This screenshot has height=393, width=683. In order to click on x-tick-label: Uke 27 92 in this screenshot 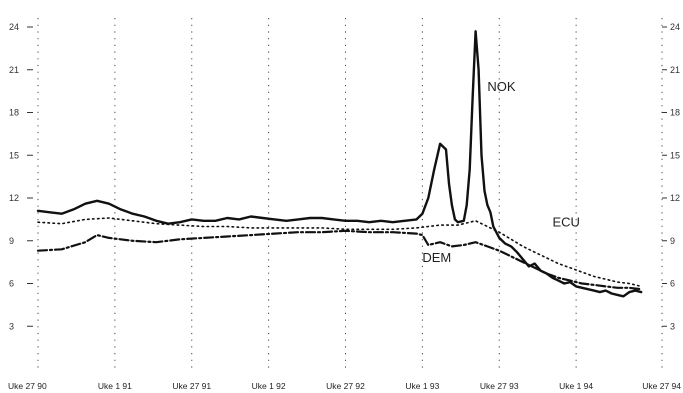, I will do `click(345, 386)`.